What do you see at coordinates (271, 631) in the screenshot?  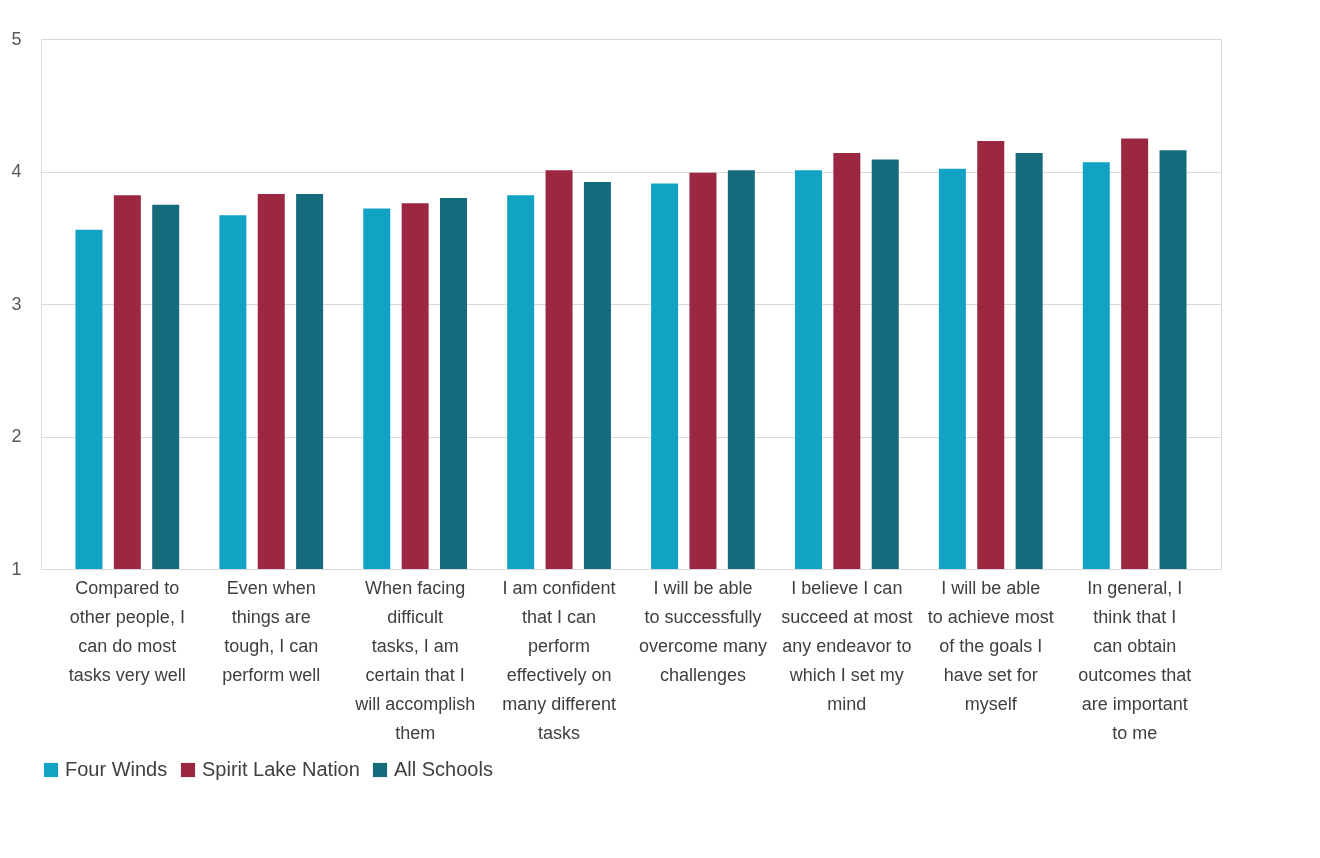 I see `x-tick-label: Even when things are tough, I can perform well` at bounding box center [271, 631].